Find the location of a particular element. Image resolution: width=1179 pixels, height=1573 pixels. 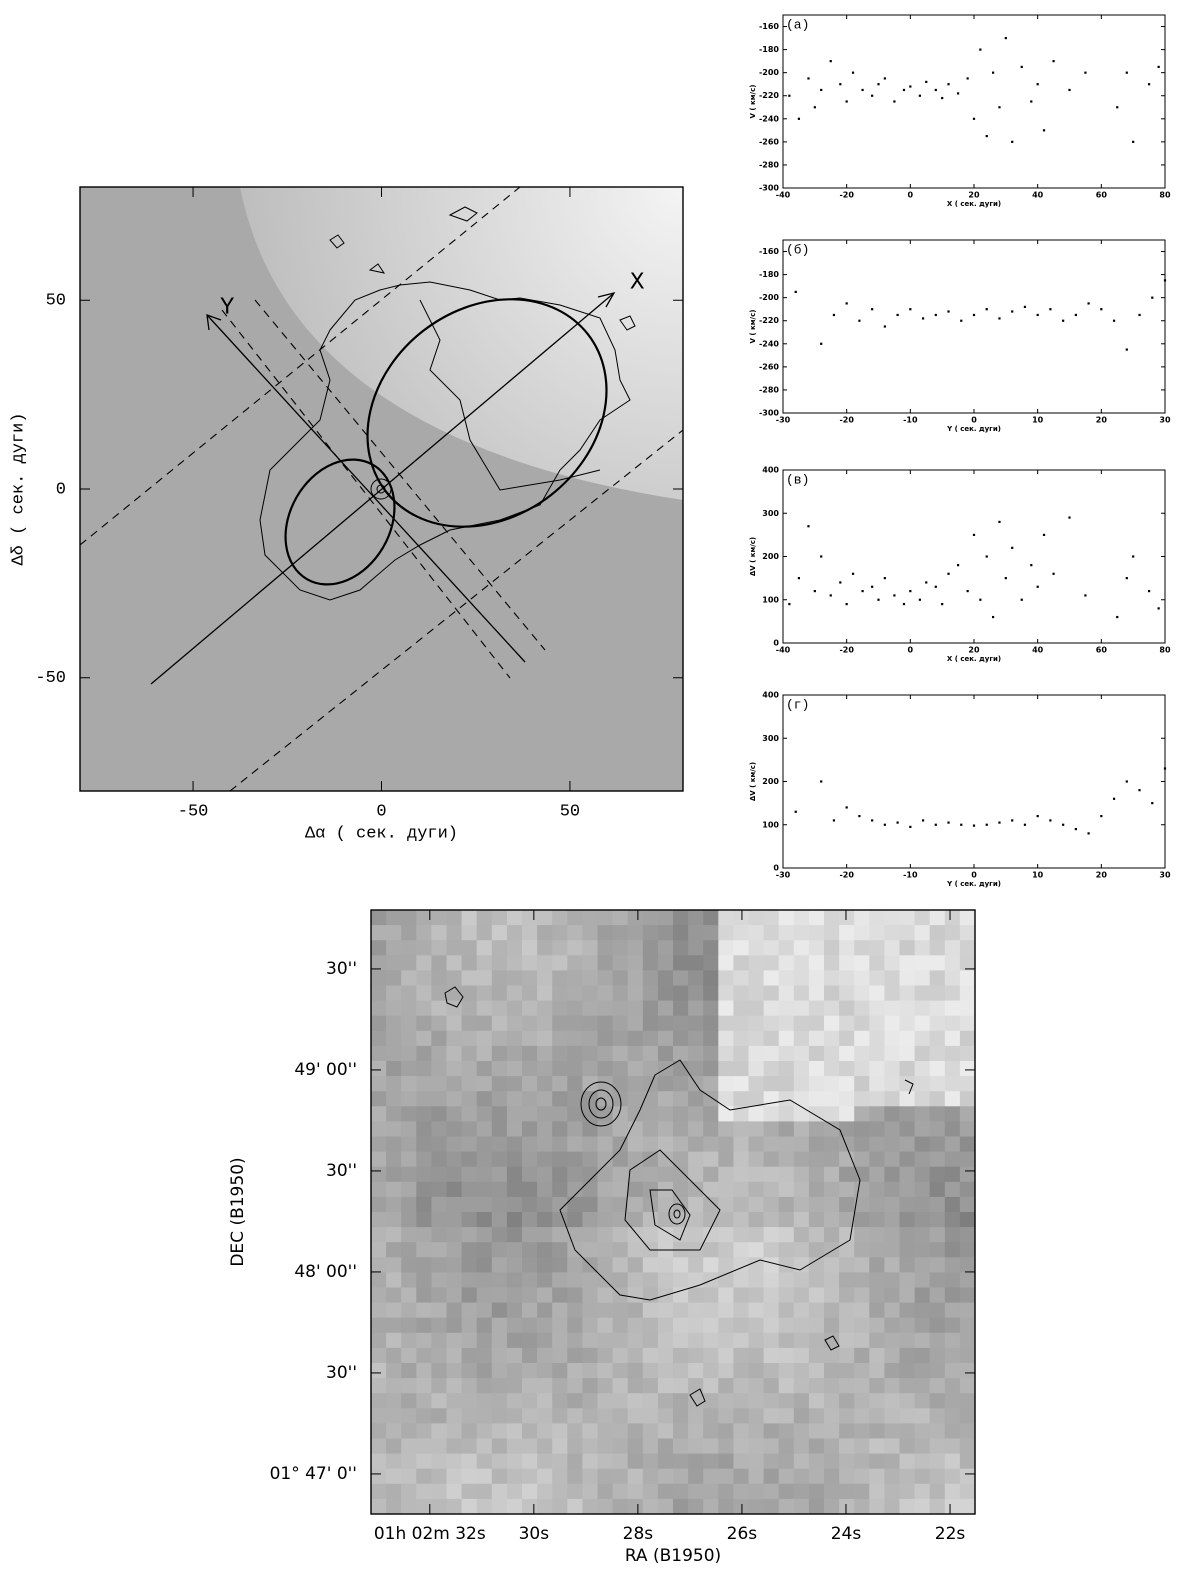

annotation: Y is located at coordinates (227, 307).